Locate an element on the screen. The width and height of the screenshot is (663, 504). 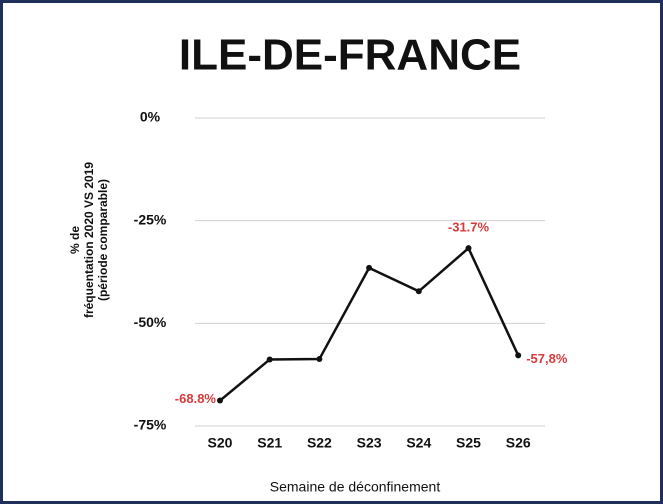
y-axis-label-line: (période comparable) is located at coordinates (103, 240).